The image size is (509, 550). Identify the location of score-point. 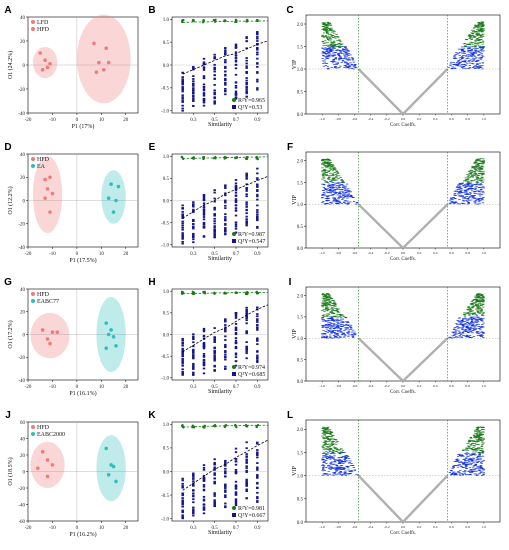
(37, 468).